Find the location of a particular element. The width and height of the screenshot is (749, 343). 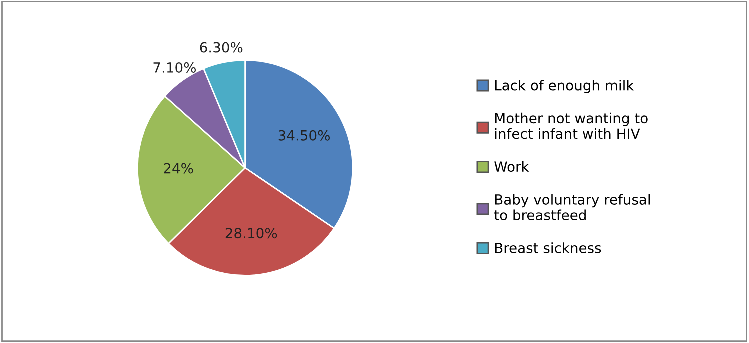

data-label: 28.10% is located at coordinates (252, 233).